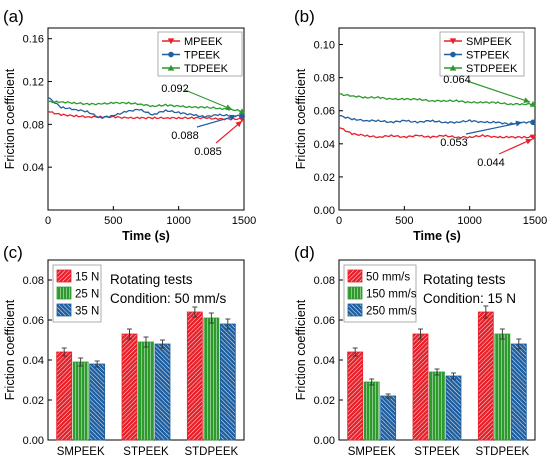  Describe the element at coordinates (492, 69) in the screenshot. I see `legend-label: STDPEEK` at that location.